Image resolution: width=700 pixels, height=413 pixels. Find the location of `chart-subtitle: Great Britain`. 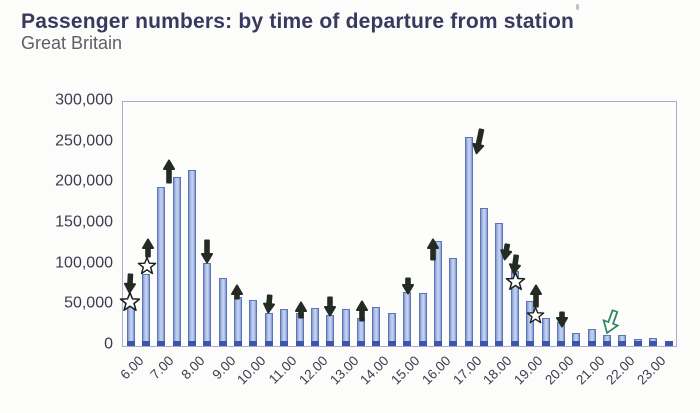

chart-subtitle: Great Britain is located at coordinates (72, 43).